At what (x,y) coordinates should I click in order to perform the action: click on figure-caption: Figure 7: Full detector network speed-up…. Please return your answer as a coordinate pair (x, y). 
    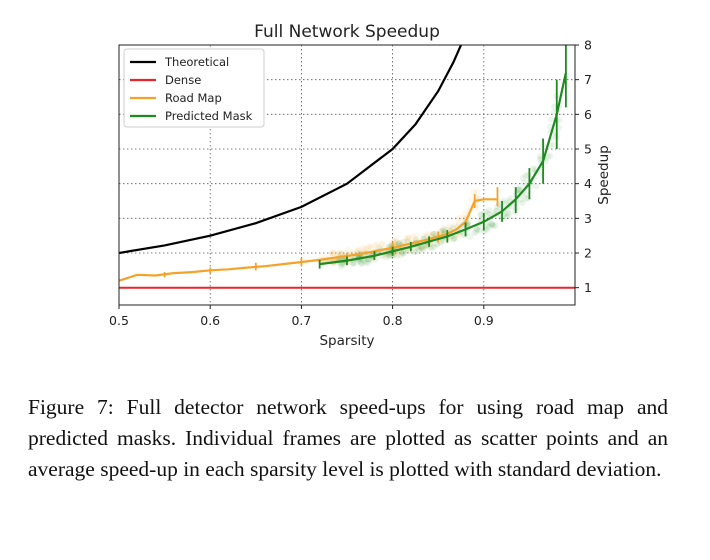
    Looking at the image, I should click on (348, 438).